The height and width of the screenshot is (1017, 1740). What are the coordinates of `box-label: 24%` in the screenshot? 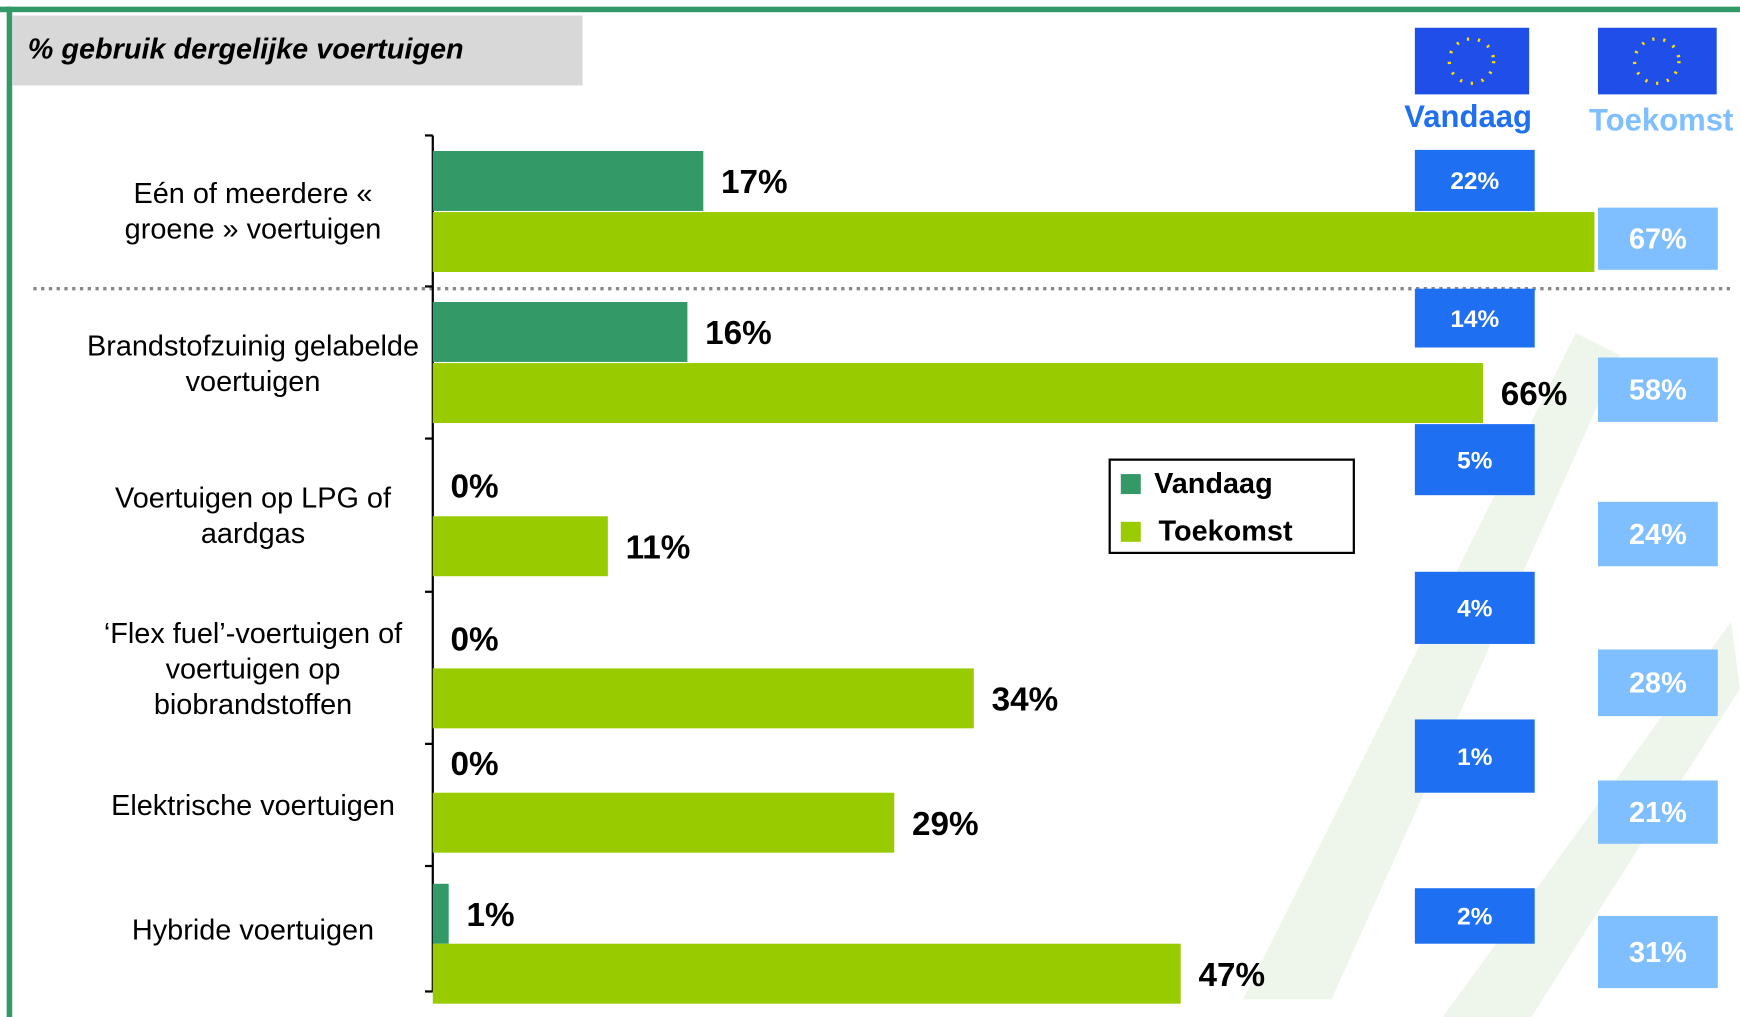 It's located at (1658, 535).